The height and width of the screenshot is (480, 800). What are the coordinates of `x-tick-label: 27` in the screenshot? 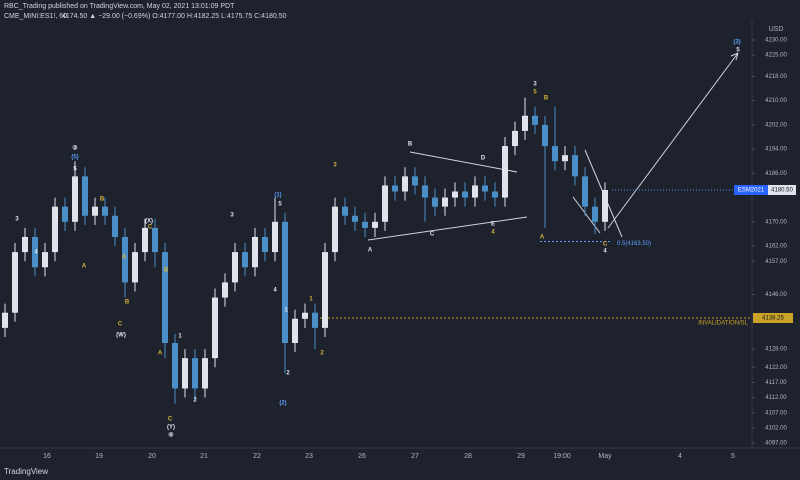 It's located at (415, 456).